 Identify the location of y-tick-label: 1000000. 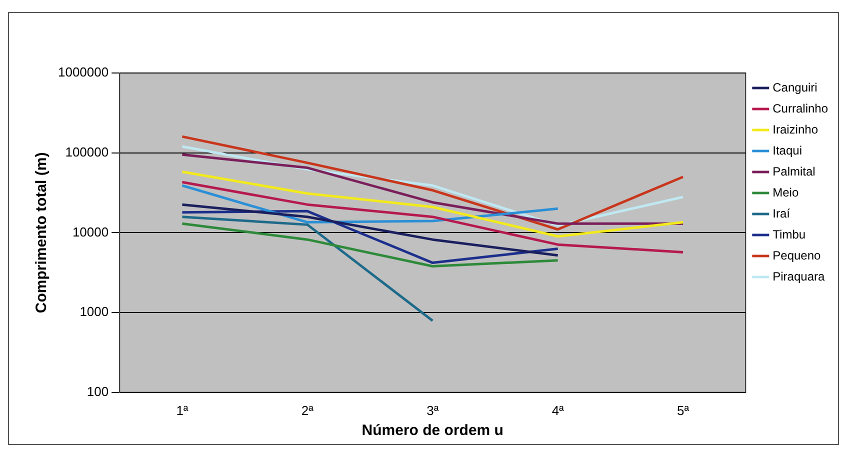
(83, 72).